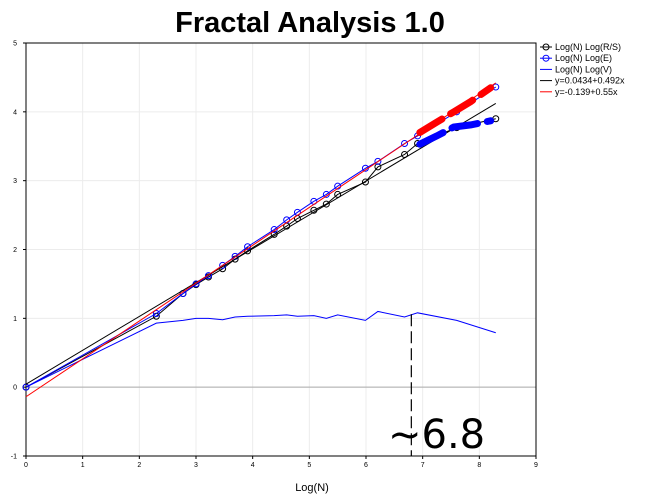  What do you see at coordinates (423, 465) in the screenshot?
I see `x-tick-label: 7` at bounding box center [423, 465].